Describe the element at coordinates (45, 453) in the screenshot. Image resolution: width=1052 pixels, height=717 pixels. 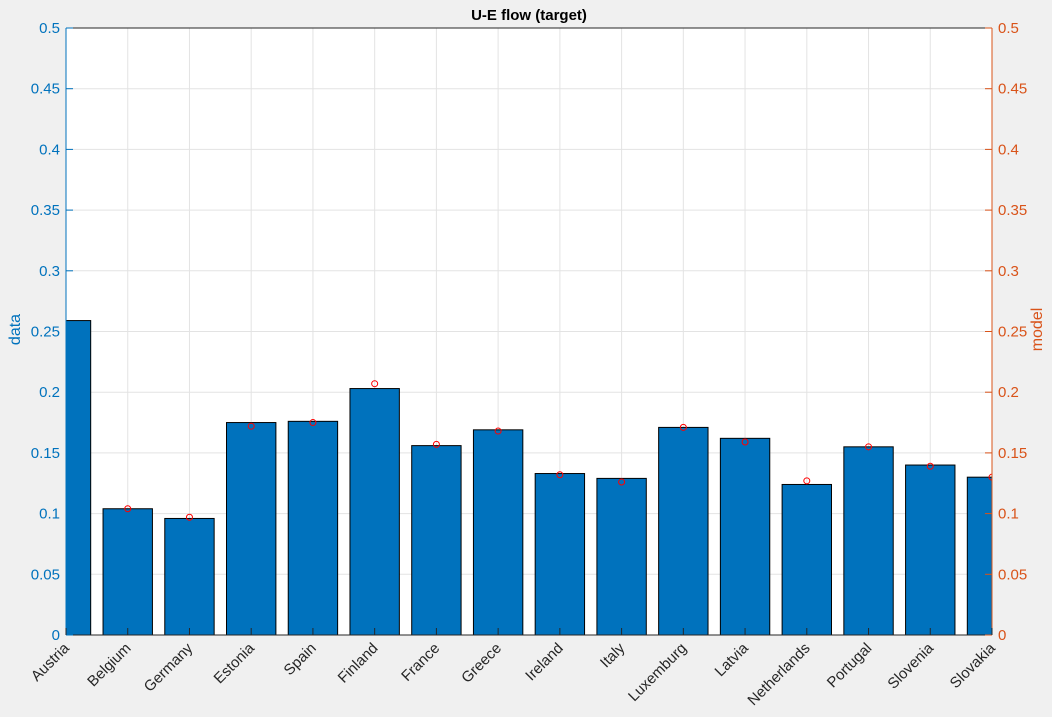
I see `left-tick-label: 0.15` at that location.